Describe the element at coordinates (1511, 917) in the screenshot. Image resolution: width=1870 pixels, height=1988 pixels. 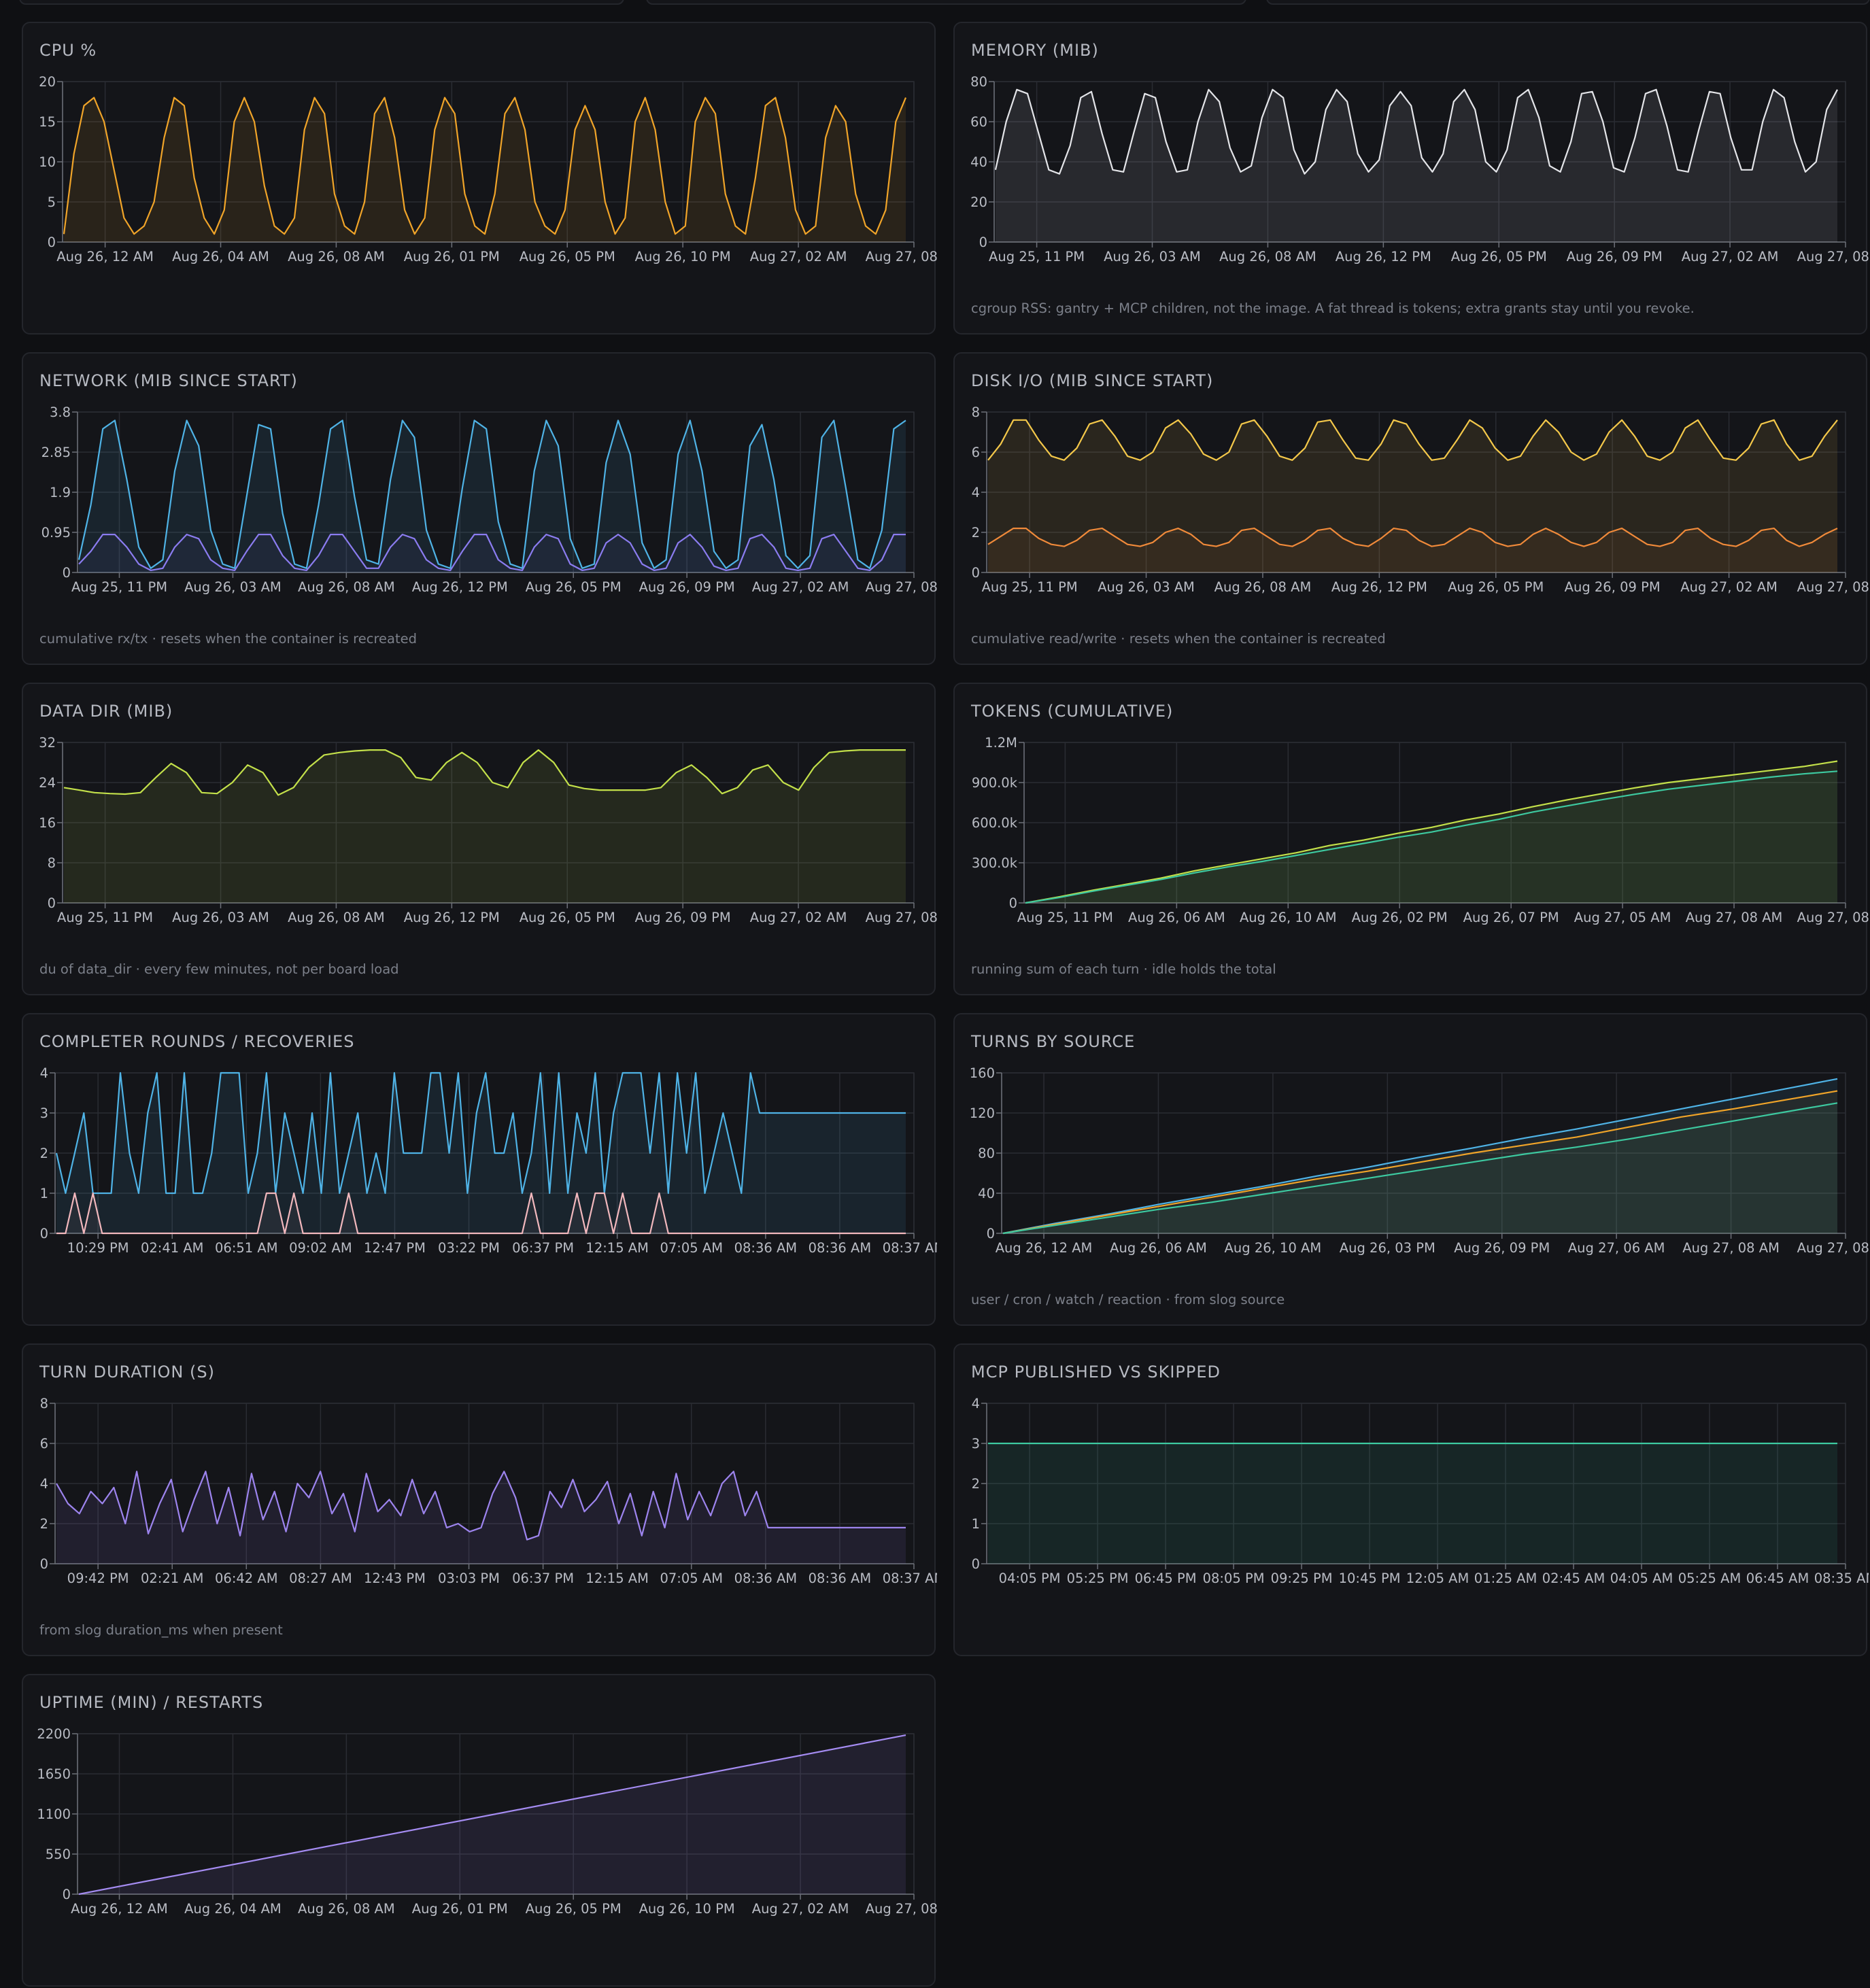
I see `x-tick-label: Aug 26, 07 PM` at that location.